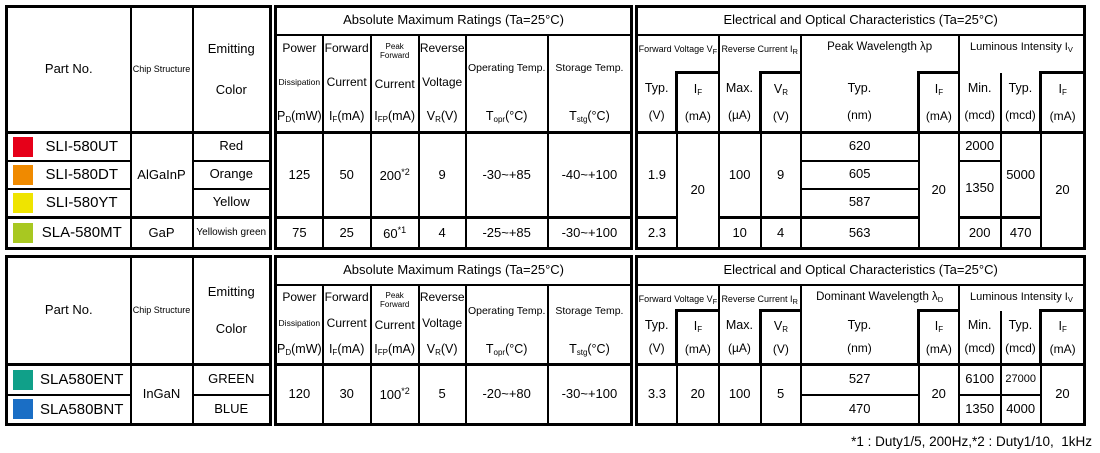 The height and width of the screenshot is (453, 1100). I want to click on t1-header-chip-structure: Chip Structure, so click(161, 69).